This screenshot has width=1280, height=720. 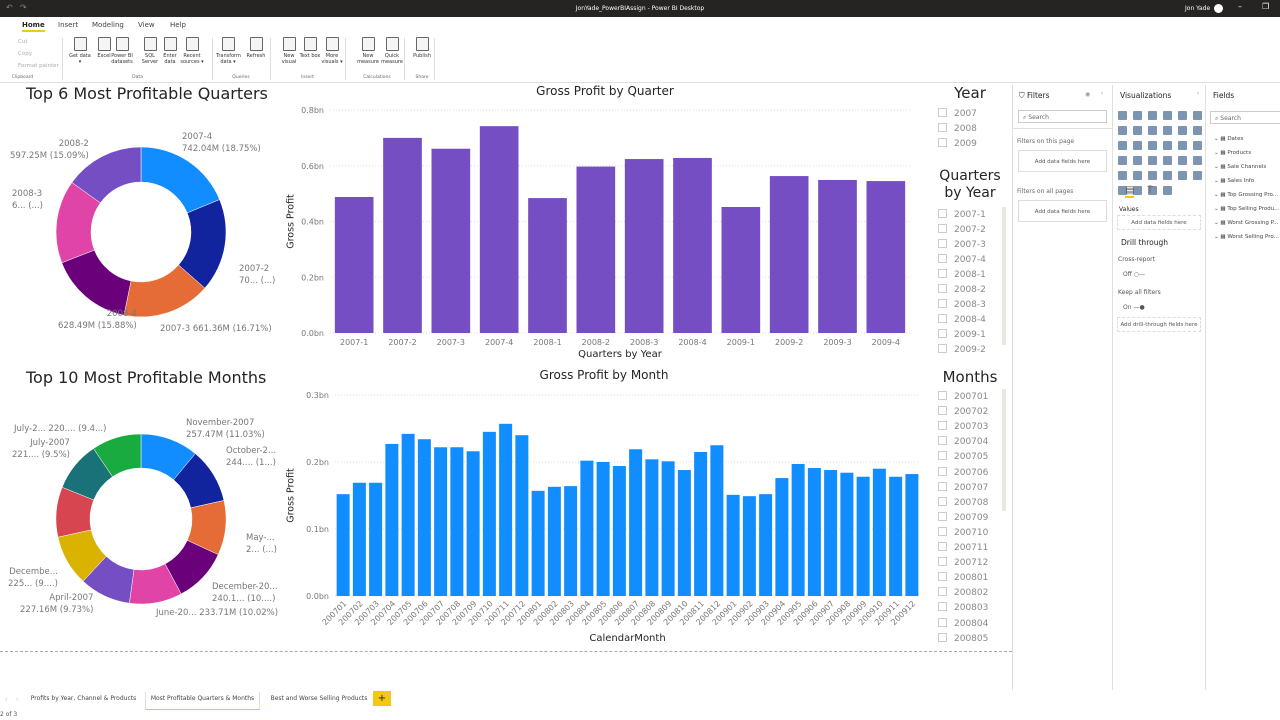 What do you see at coordinates (9, 7) in the screenshot?
I see `undo-icon: ↶` at bounding box center [9, 7].